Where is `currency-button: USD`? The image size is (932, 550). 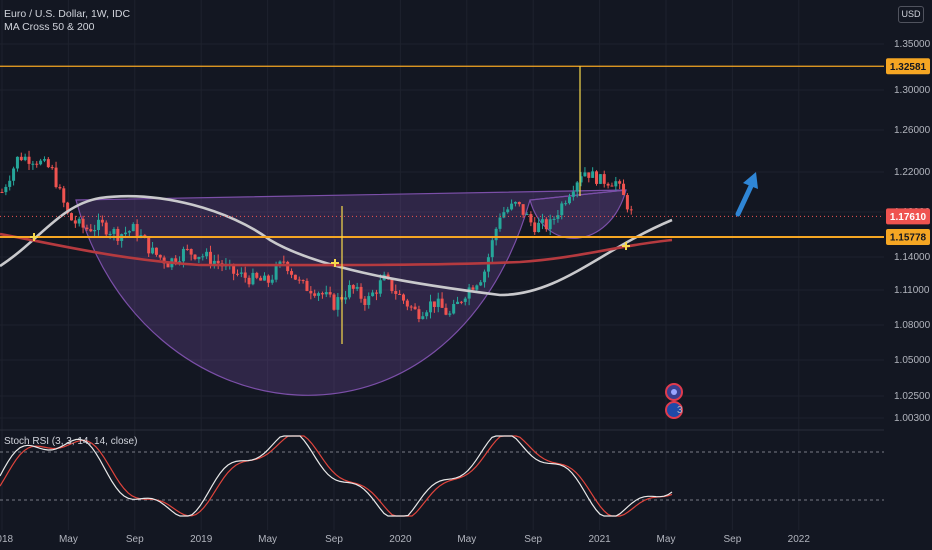
currency-button: USD is located at coordinates (911, 14).